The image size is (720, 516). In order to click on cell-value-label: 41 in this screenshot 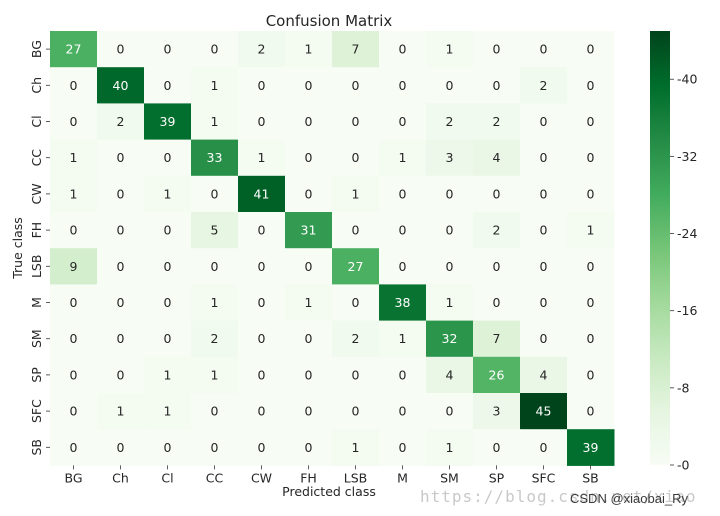, I will do `click(262, 193)`.